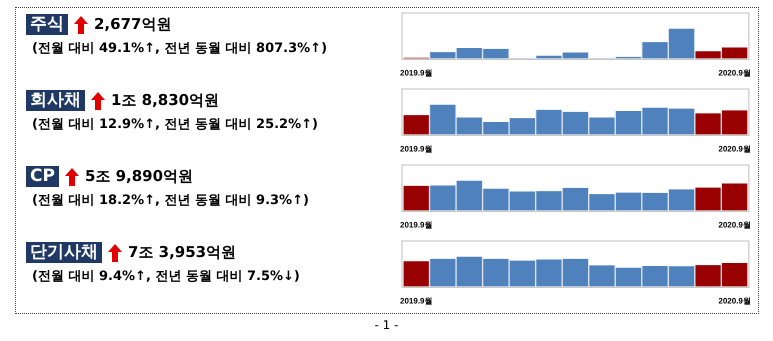  I want to click on text: 5조 9,890억원, so click(139, 176).